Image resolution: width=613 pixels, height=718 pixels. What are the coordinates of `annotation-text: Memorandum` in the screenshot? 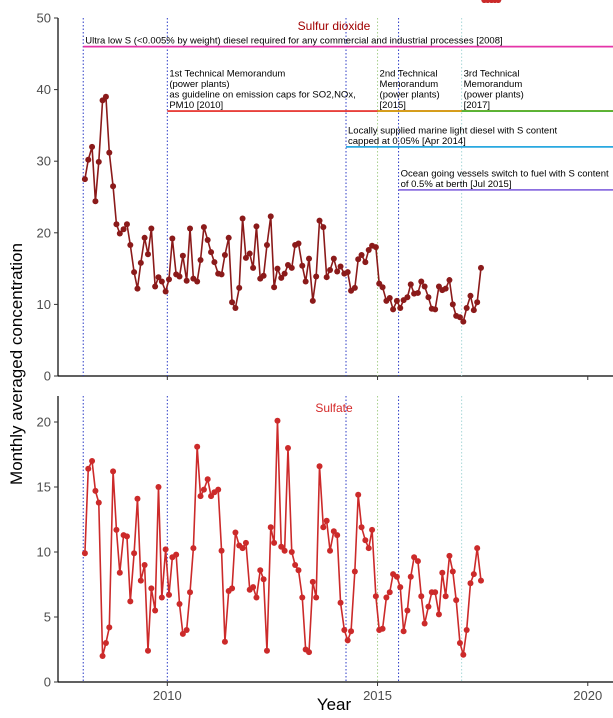 It's located at (493, 84).